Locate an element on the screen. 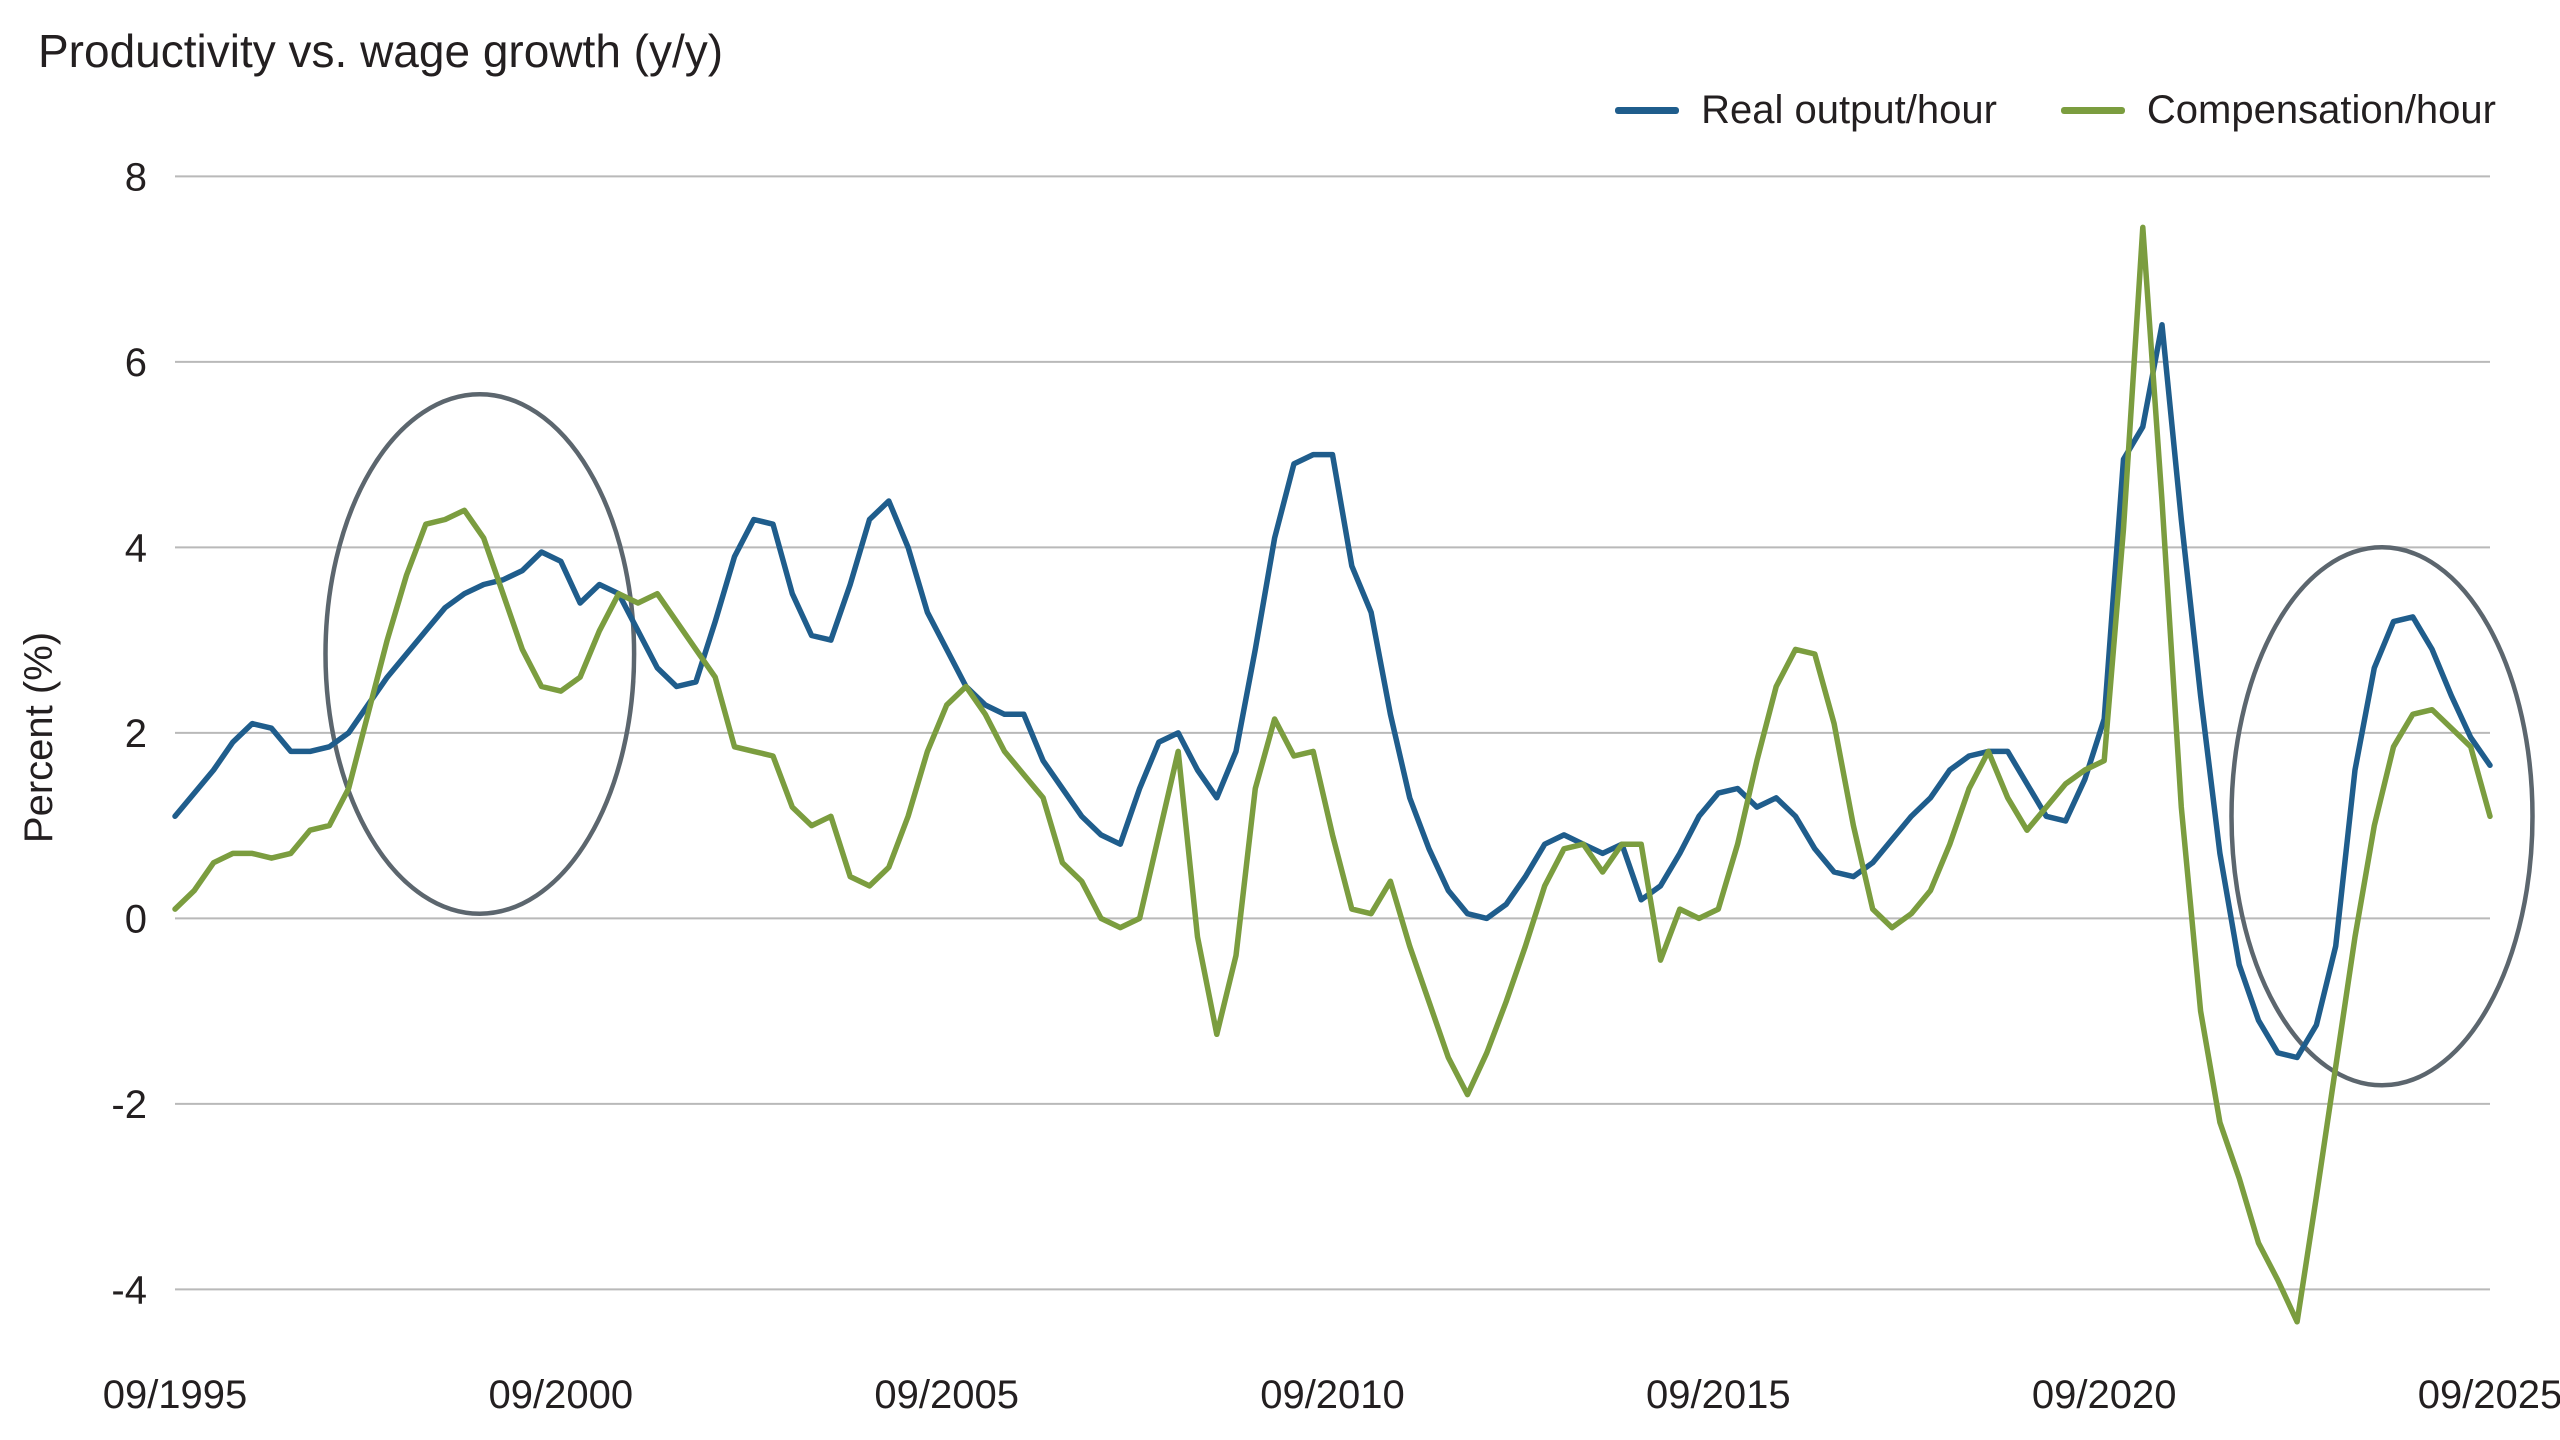 Image resolution: width=2560 pixels, height=1440 pixels. legend-label-real-output: Real output/hour is located at coordinates (1849, 110).